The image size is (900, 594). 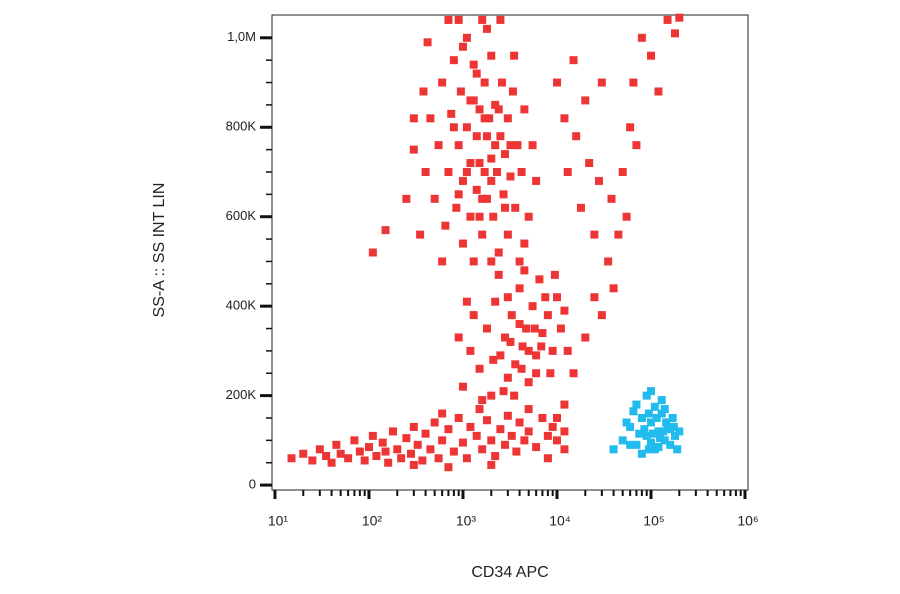 I want to click on y-tick-label: 400K, so click(x=241, y=305).